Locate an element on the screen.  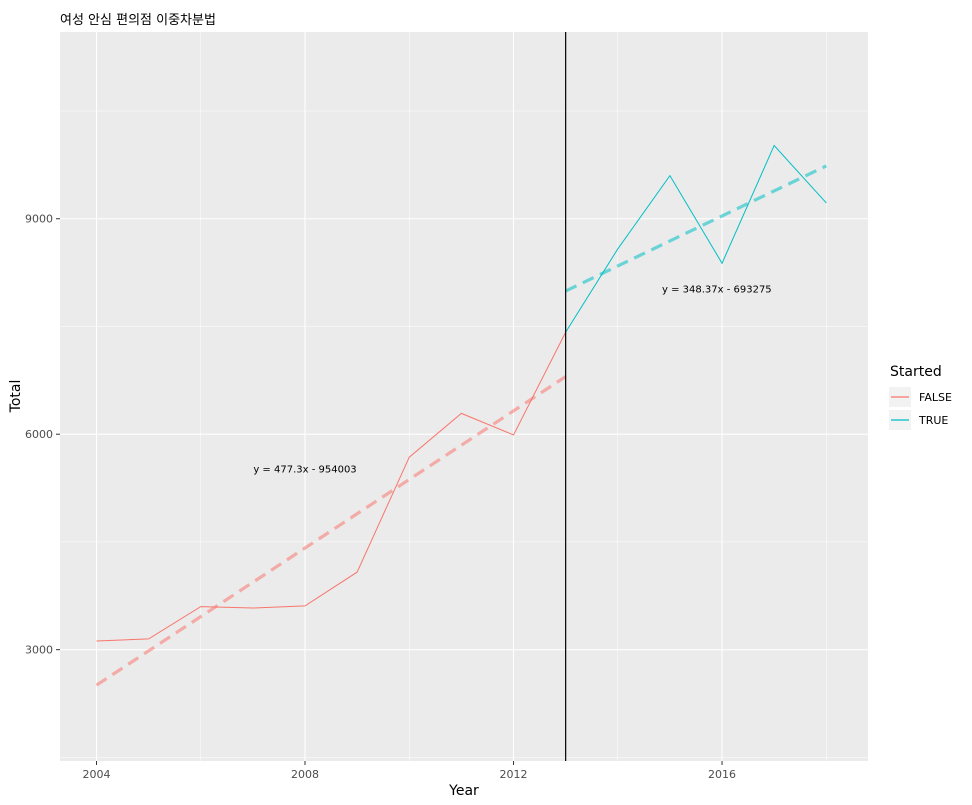
x-tick-label-3: 2016 is located at coordinates (722, 774).